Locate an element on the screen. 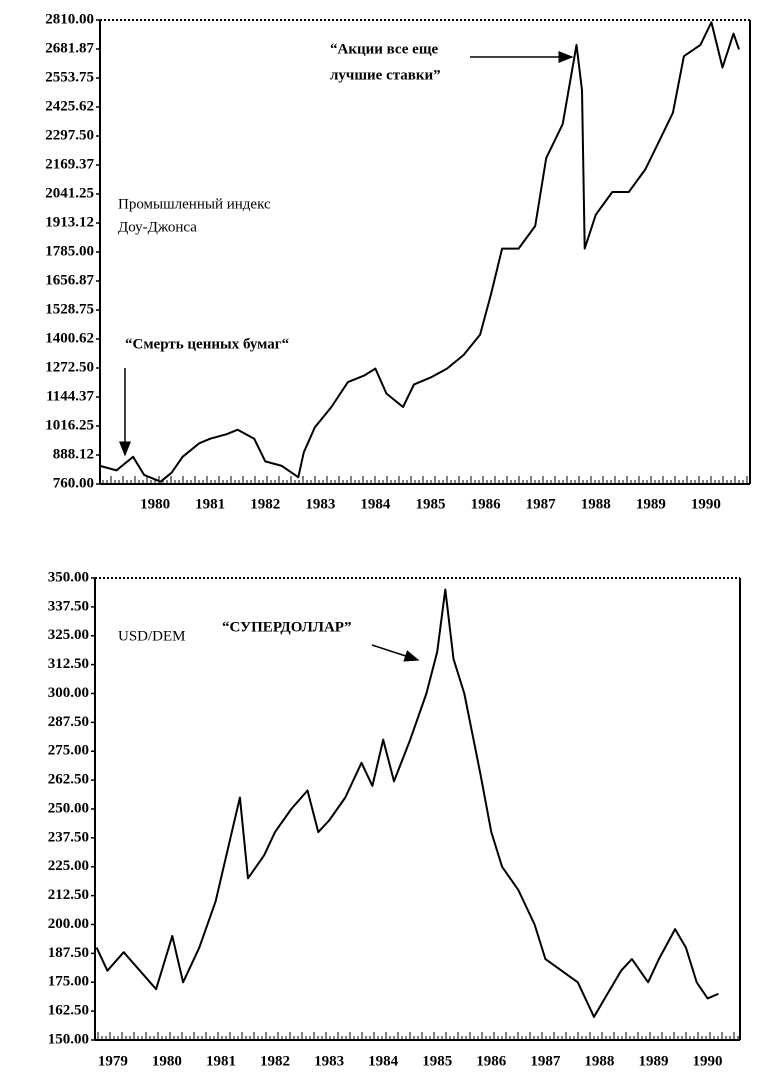  y-tick-label: 287.50 is located at coordinates (68, 722).